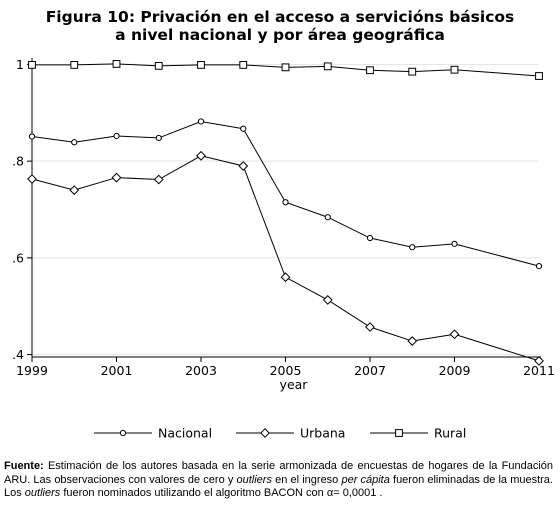  What do you see at coordinates (539, 76) in the screenshot?
I see `point-rural-2011` at bounding box center [539, 76].